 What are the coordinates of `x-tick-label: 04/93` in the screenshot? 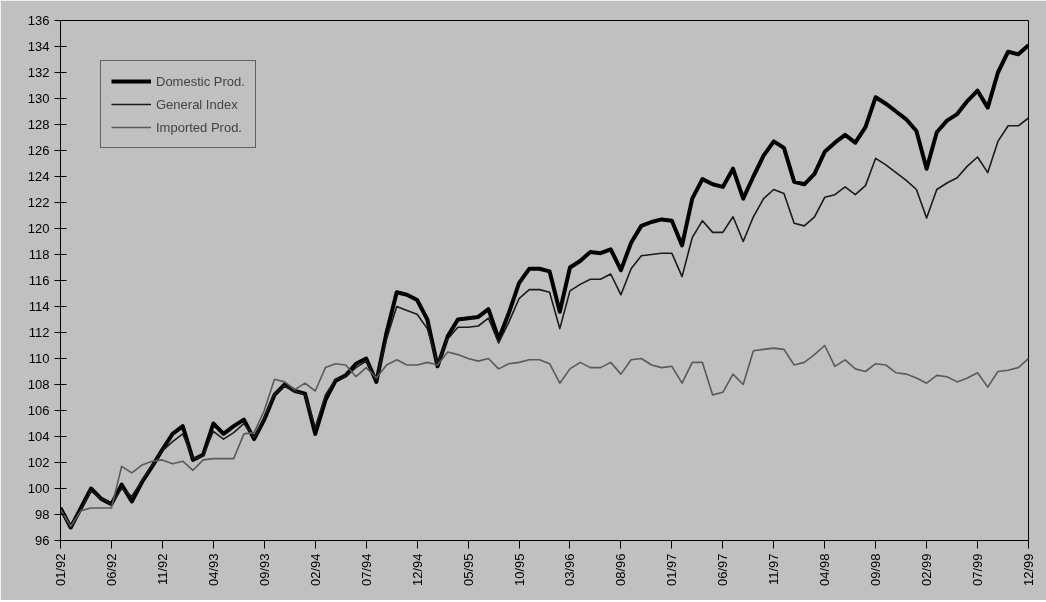 It's located at (213, 570).